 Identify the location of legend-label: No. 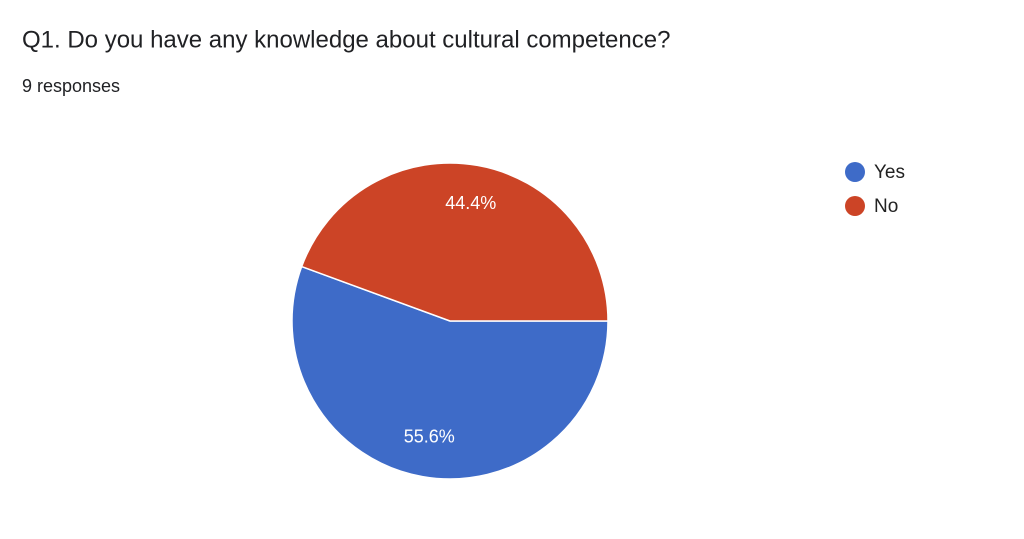
(886, 206).